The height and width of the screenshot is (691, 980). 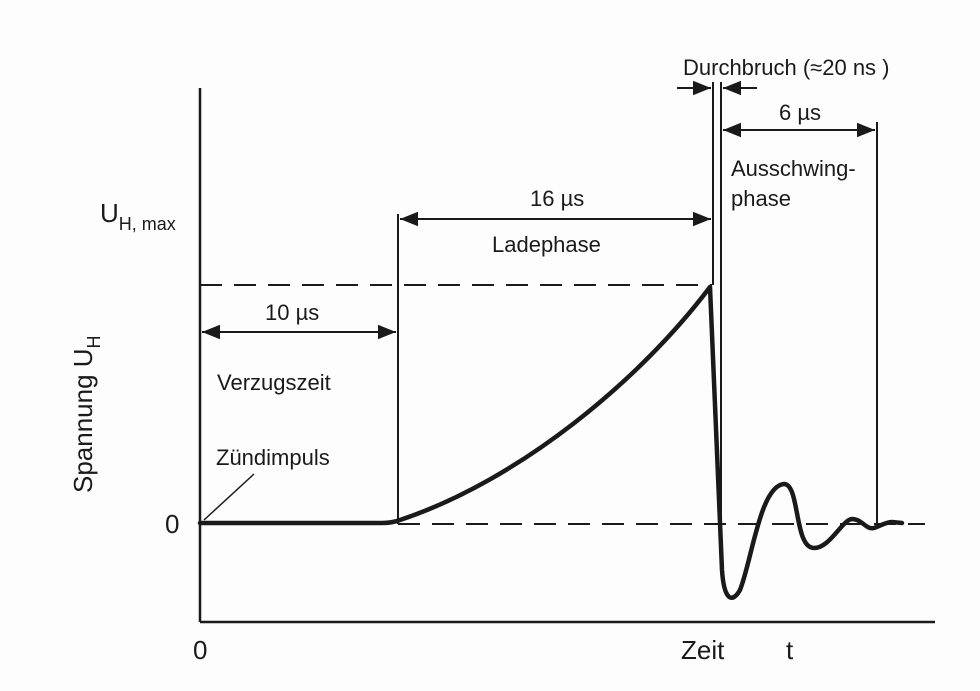 What do you see at coordinates (786, 67) in the screenshot?
I see `breakdown-label: Durchbruch (≈20 ns )` at bounding box center [786, 67].